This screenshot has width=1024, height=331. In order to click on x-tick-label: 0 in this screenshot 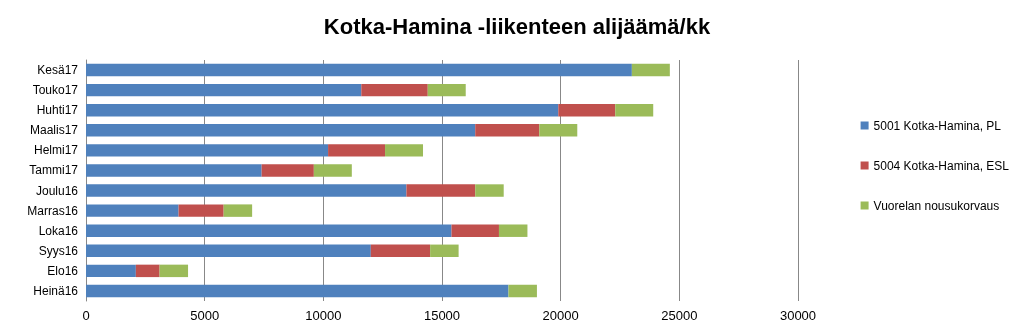, I will do `click(86, 315)`.